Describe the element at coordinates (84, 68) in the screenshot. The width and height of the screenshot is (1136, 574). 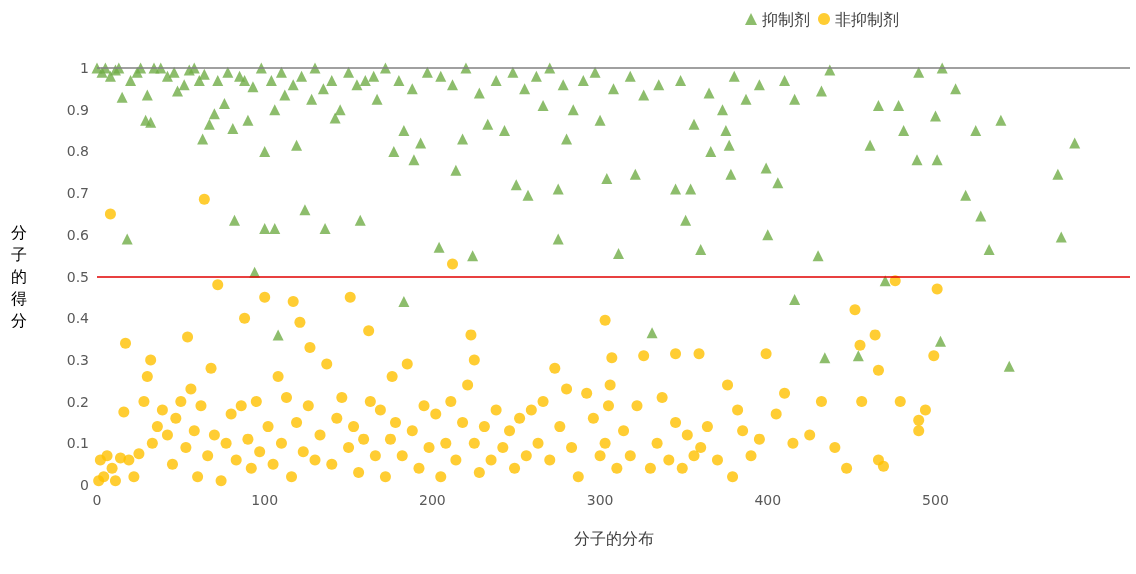
I see `y-tick-label: 1` at that location.